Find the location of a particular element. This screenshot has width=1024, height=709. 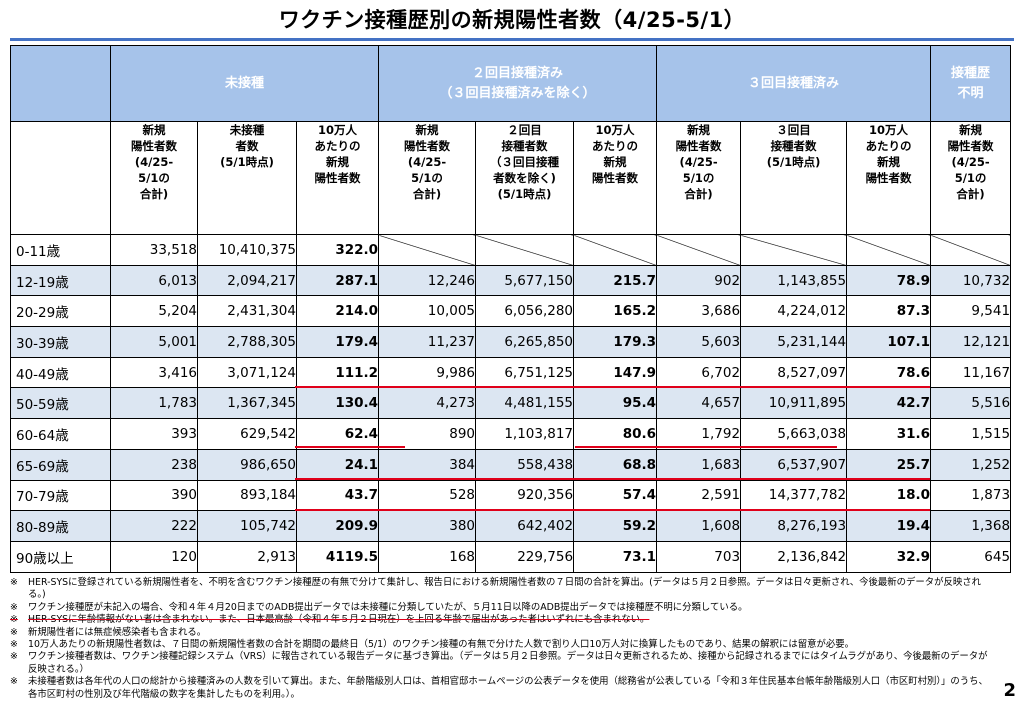

value-cell: 1,515 is located at coordinates (971, 434).